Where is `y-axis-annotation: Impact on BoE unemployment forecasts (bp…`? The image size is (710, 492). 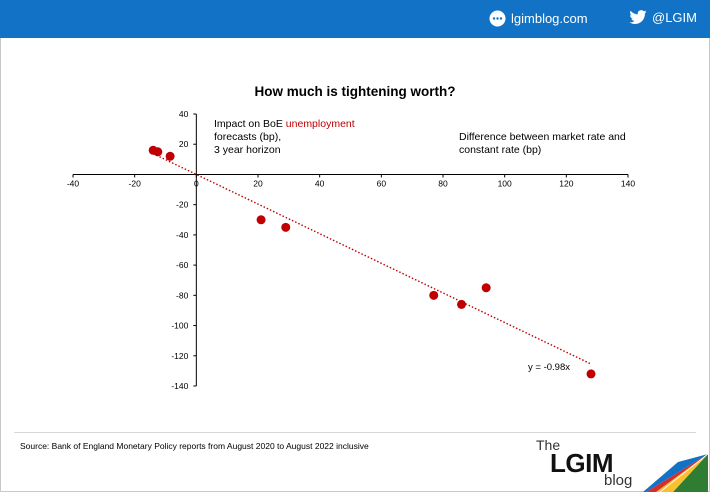 y-axis-annotation: Impact on BoE unemployment forecasts (bp… is located at coordinates (284, 137).